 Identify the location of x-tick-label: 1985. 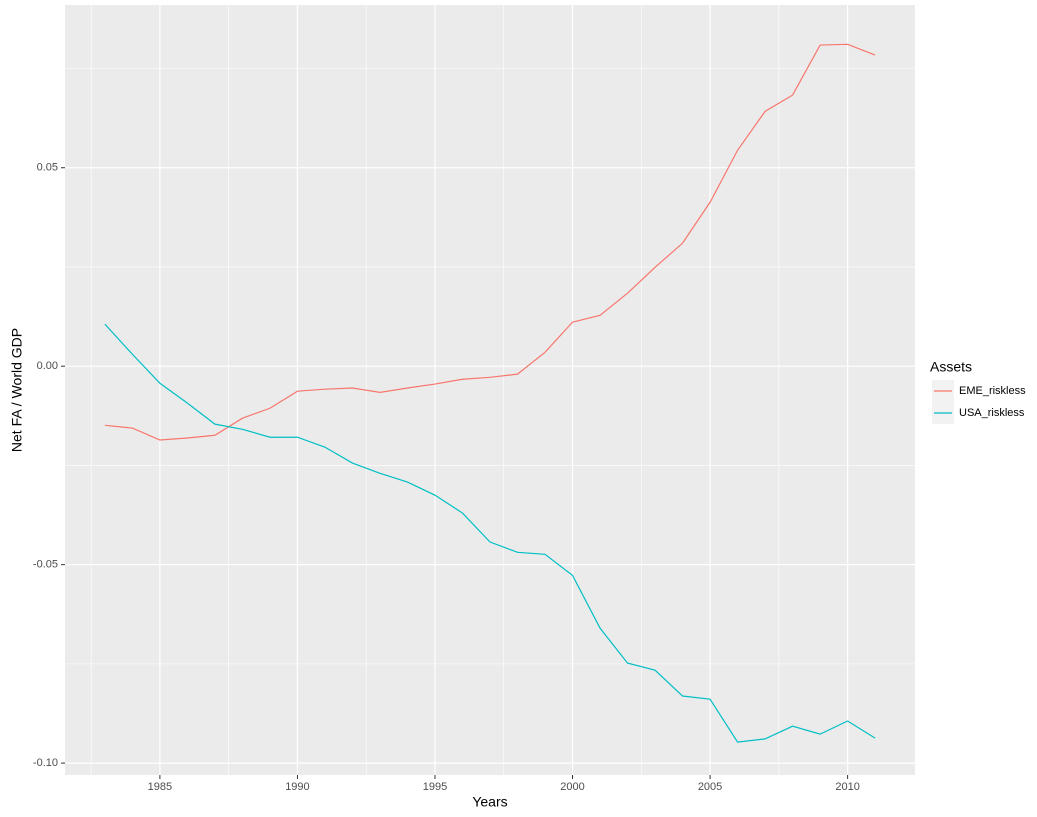
(160, 787).